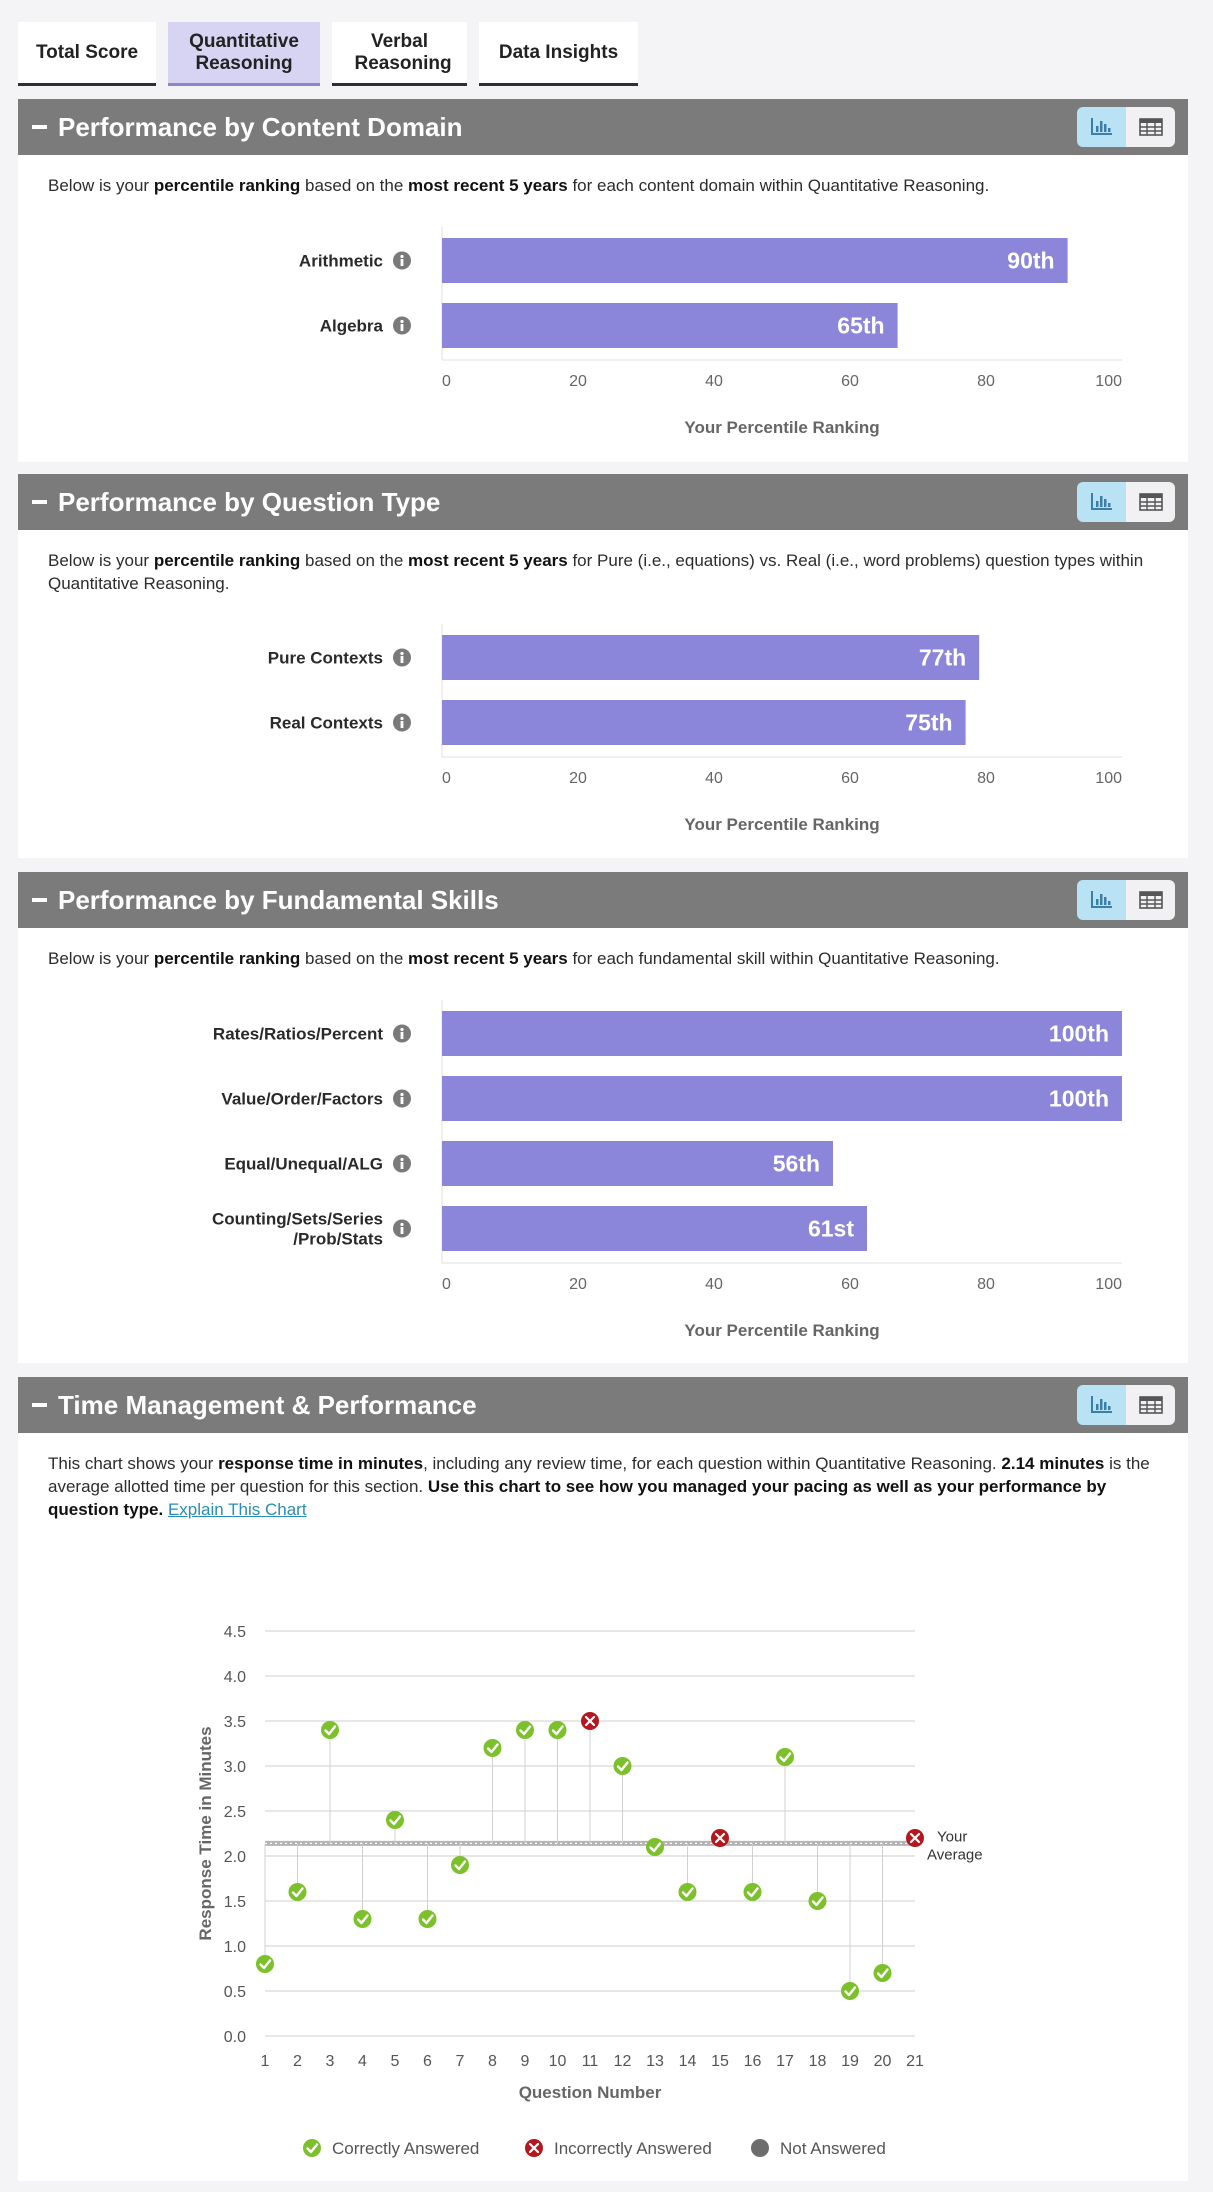 This screenshot has width=1213, height=2192. I want to click on y-tick-label: 1.5, so click(235, 1902).